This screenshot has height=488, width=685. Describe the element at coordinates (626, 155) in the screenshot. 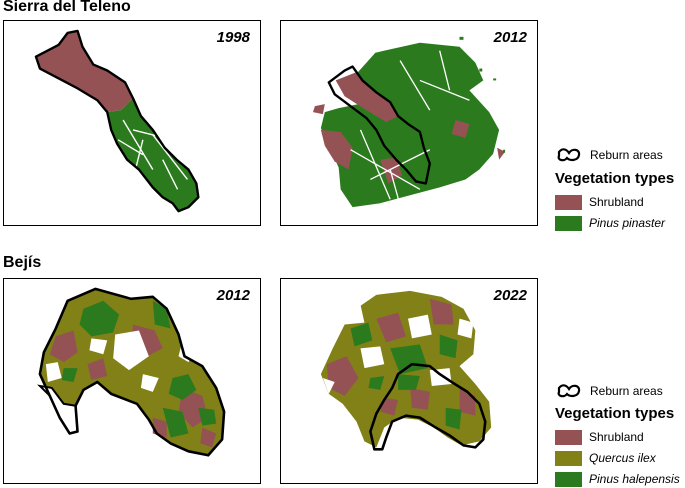

I see `teleno-legend-reburn-label: Reburn areas` at that location.